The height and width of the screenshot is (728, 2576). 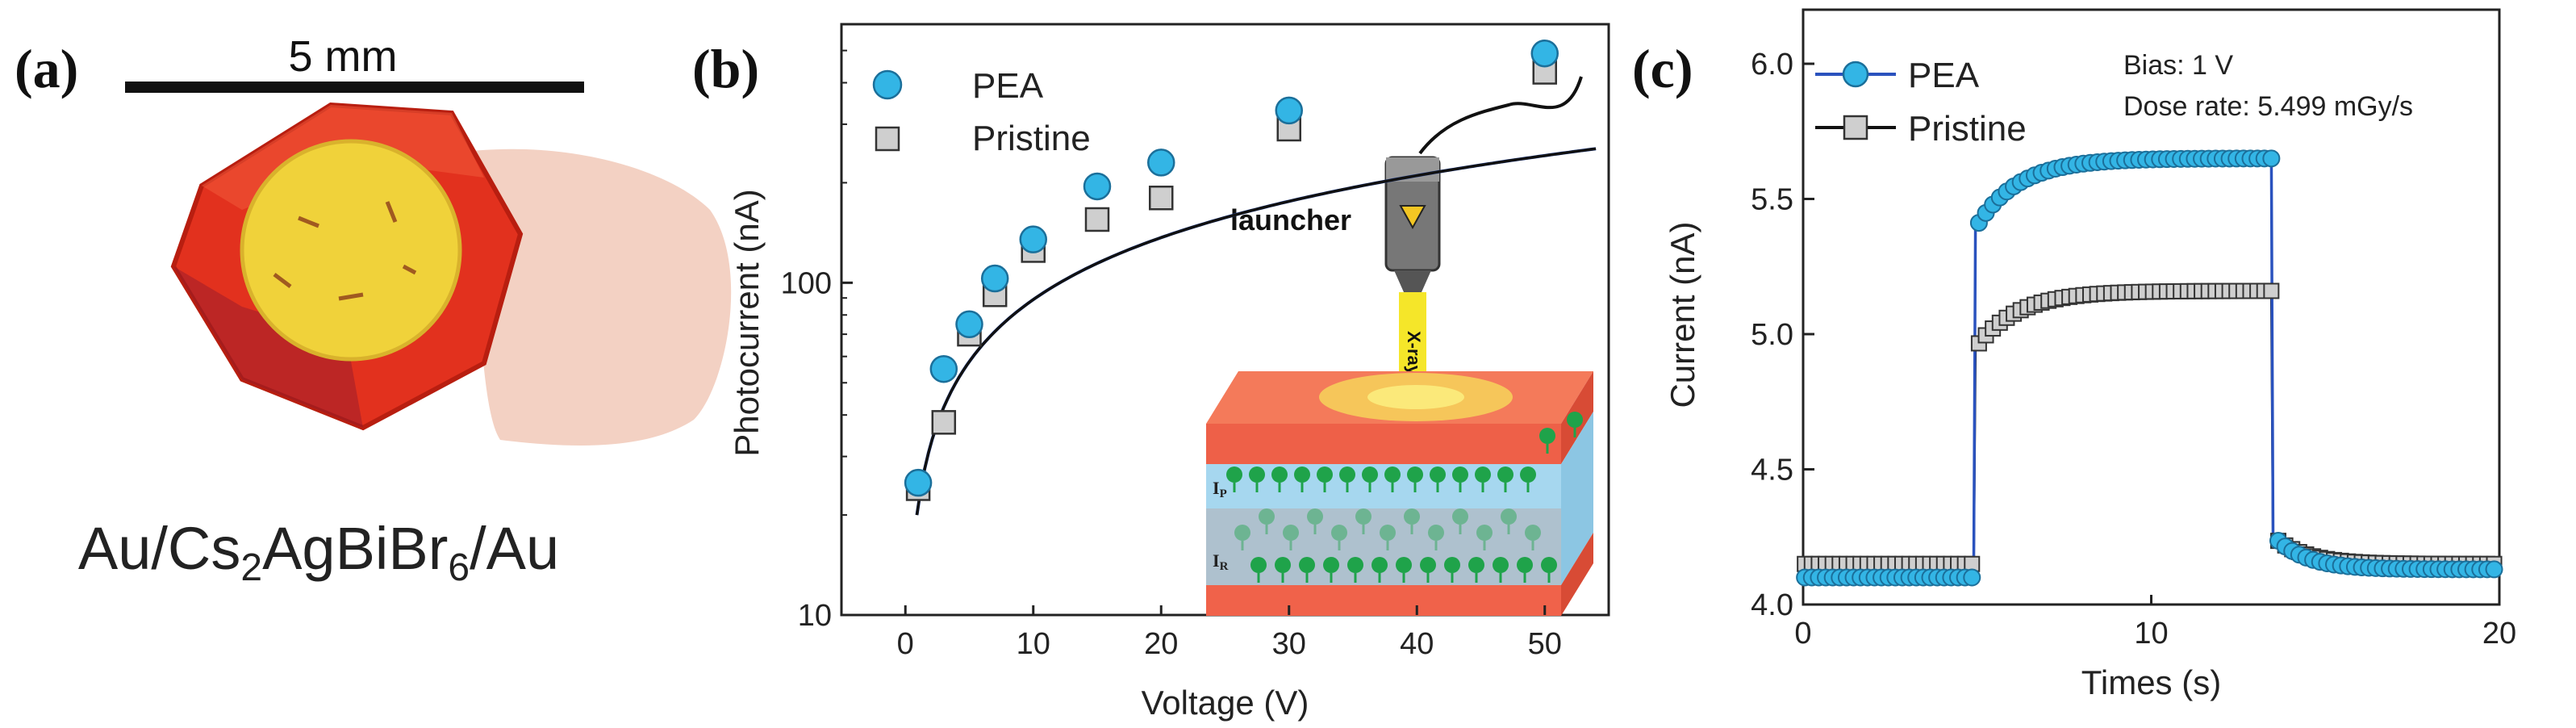 I want to click on y-tick-label-c: 6.0, so click(x=1772, y=65).